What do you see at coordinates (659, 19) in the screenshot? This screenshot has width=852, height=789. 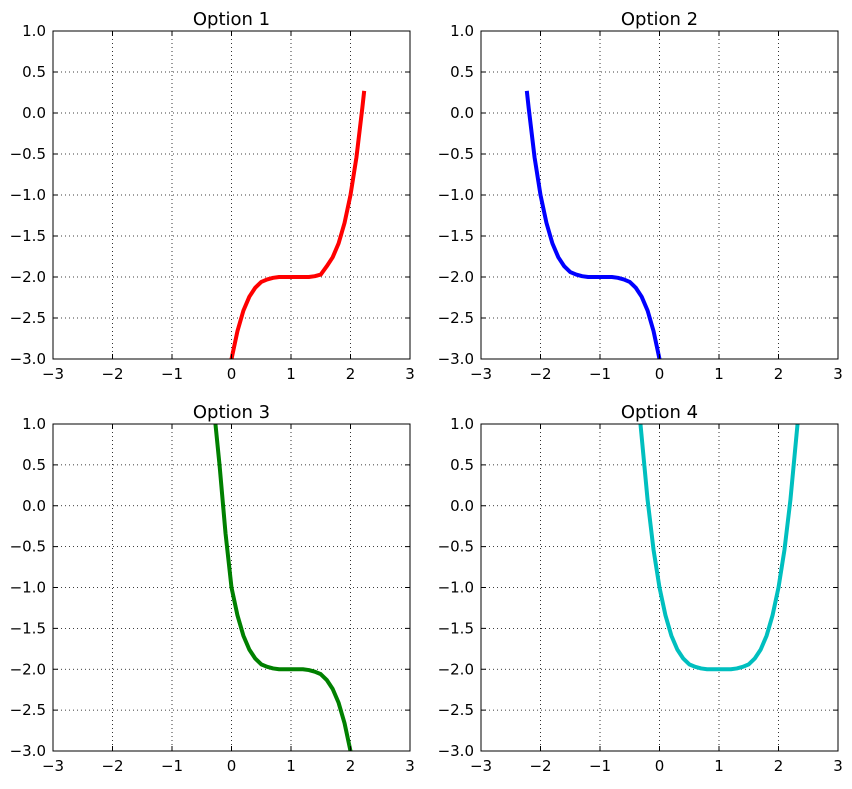 I see `chart-title: Option 2` at bounding box center [659, 19].